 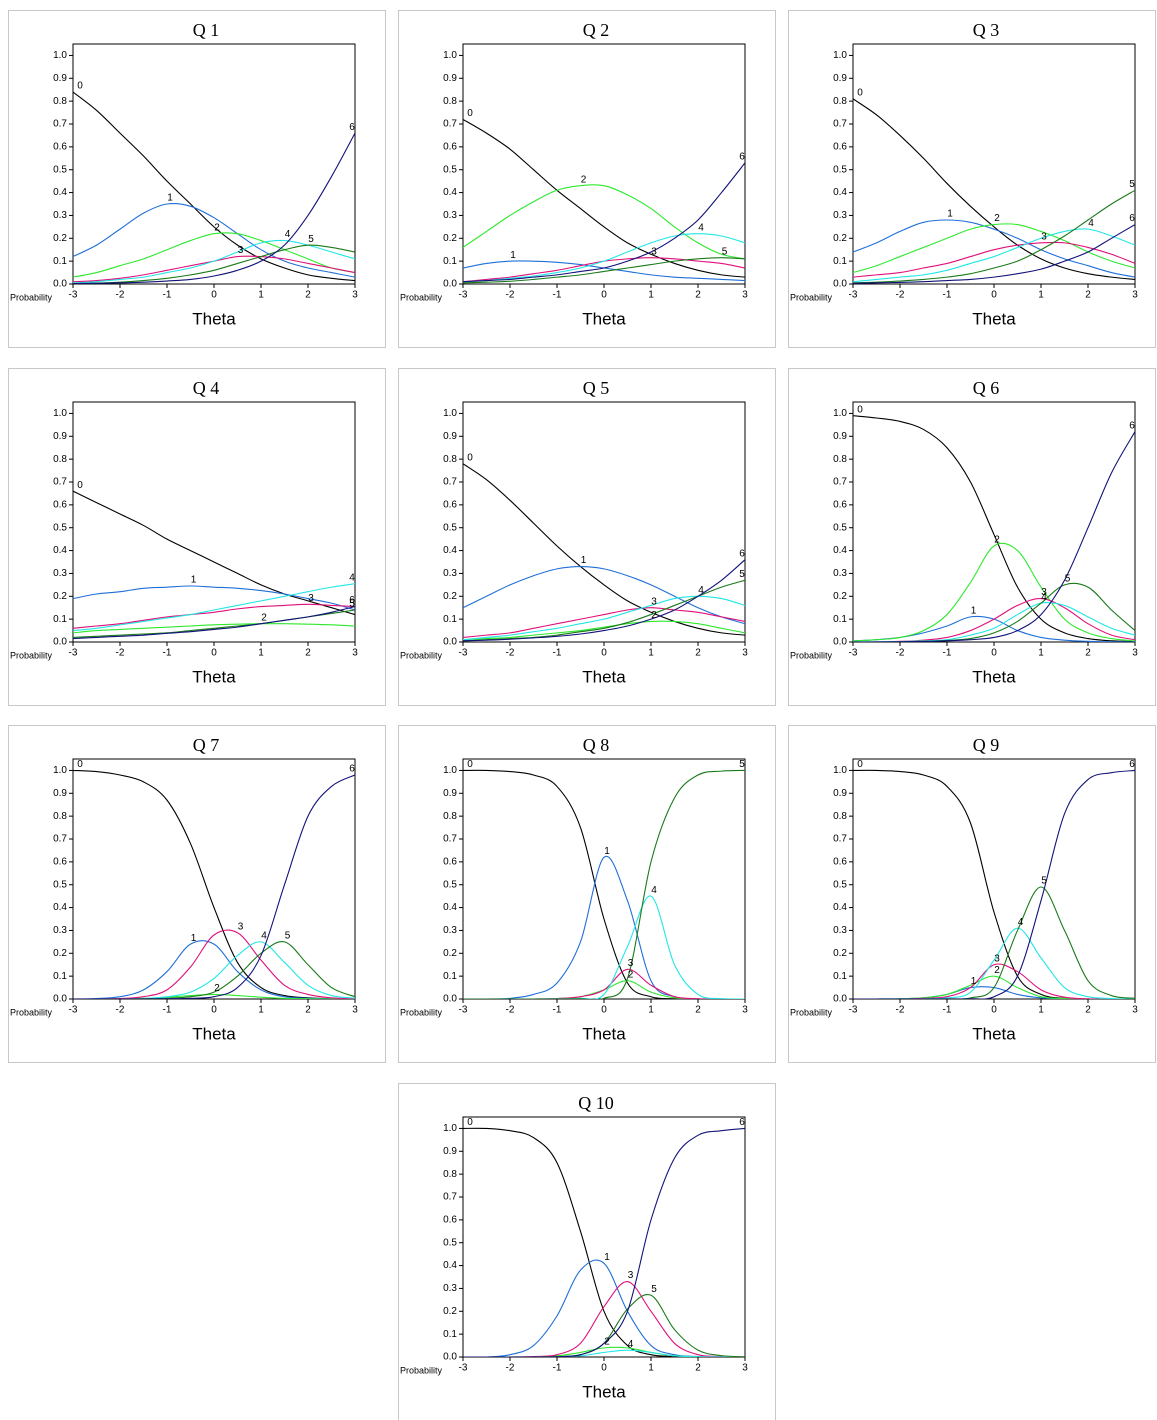 I want to click on chart-title: Q 7, so click(x=206, y=745).